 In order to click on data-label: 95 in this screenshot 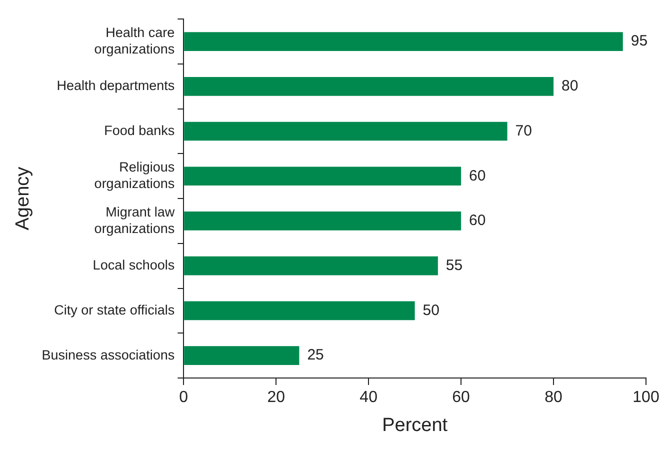, I will do `click(639, 41)`.